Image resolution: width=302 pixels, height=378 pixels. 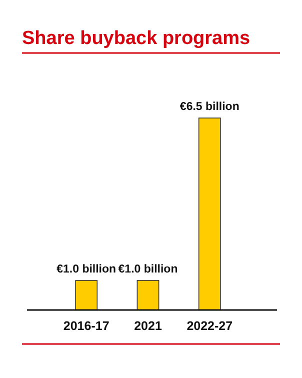 What do you see at coordinates (148, 326) in the screenshot?
I see `x-tick-label: 2021` at bounding box center [148, 326].